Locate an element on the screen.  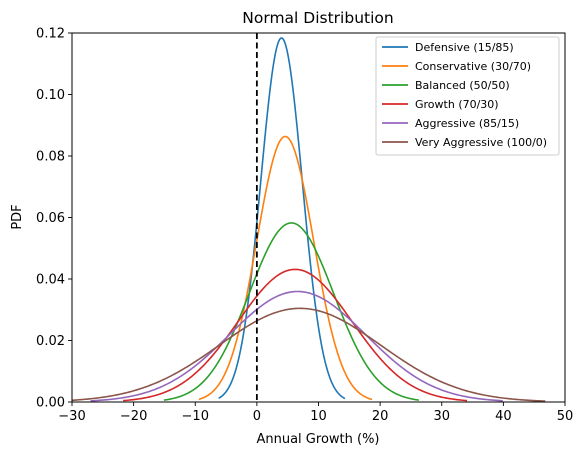
y-tick-label: 0.08 is located at coordinates (50, 157).